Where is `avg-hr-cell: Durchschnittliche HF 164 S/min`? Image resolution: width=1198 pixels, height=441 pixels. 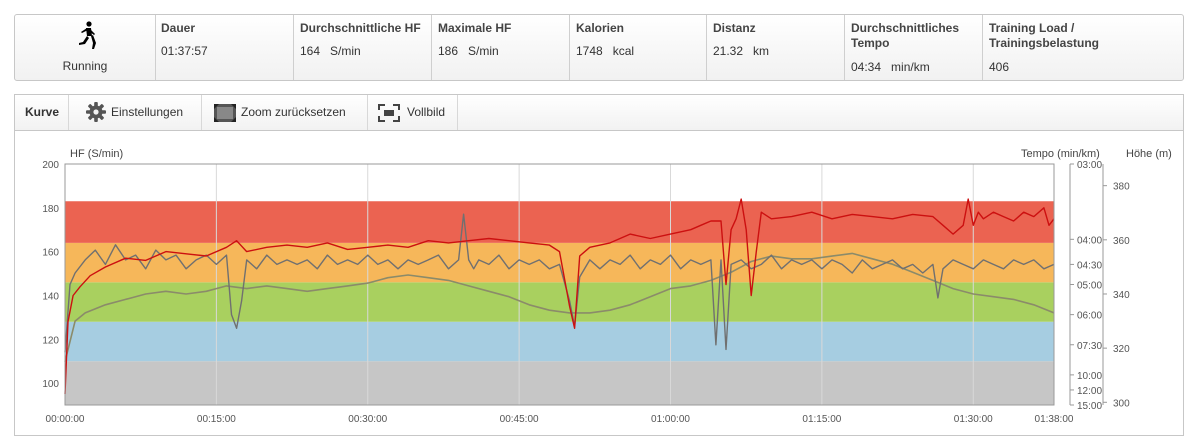 avg-hr-cell: Durchschnittliche HF 164 S/min is located at coordinates (363, 47).